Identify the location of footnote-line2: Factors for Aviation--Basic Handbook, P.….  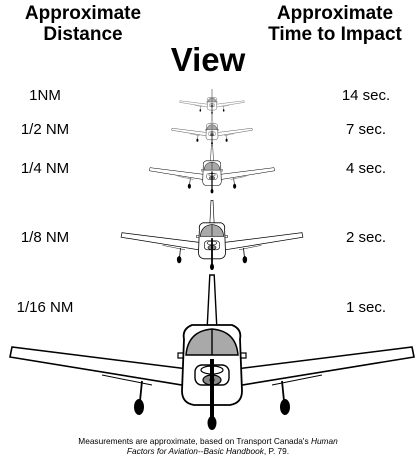
(208, 451).